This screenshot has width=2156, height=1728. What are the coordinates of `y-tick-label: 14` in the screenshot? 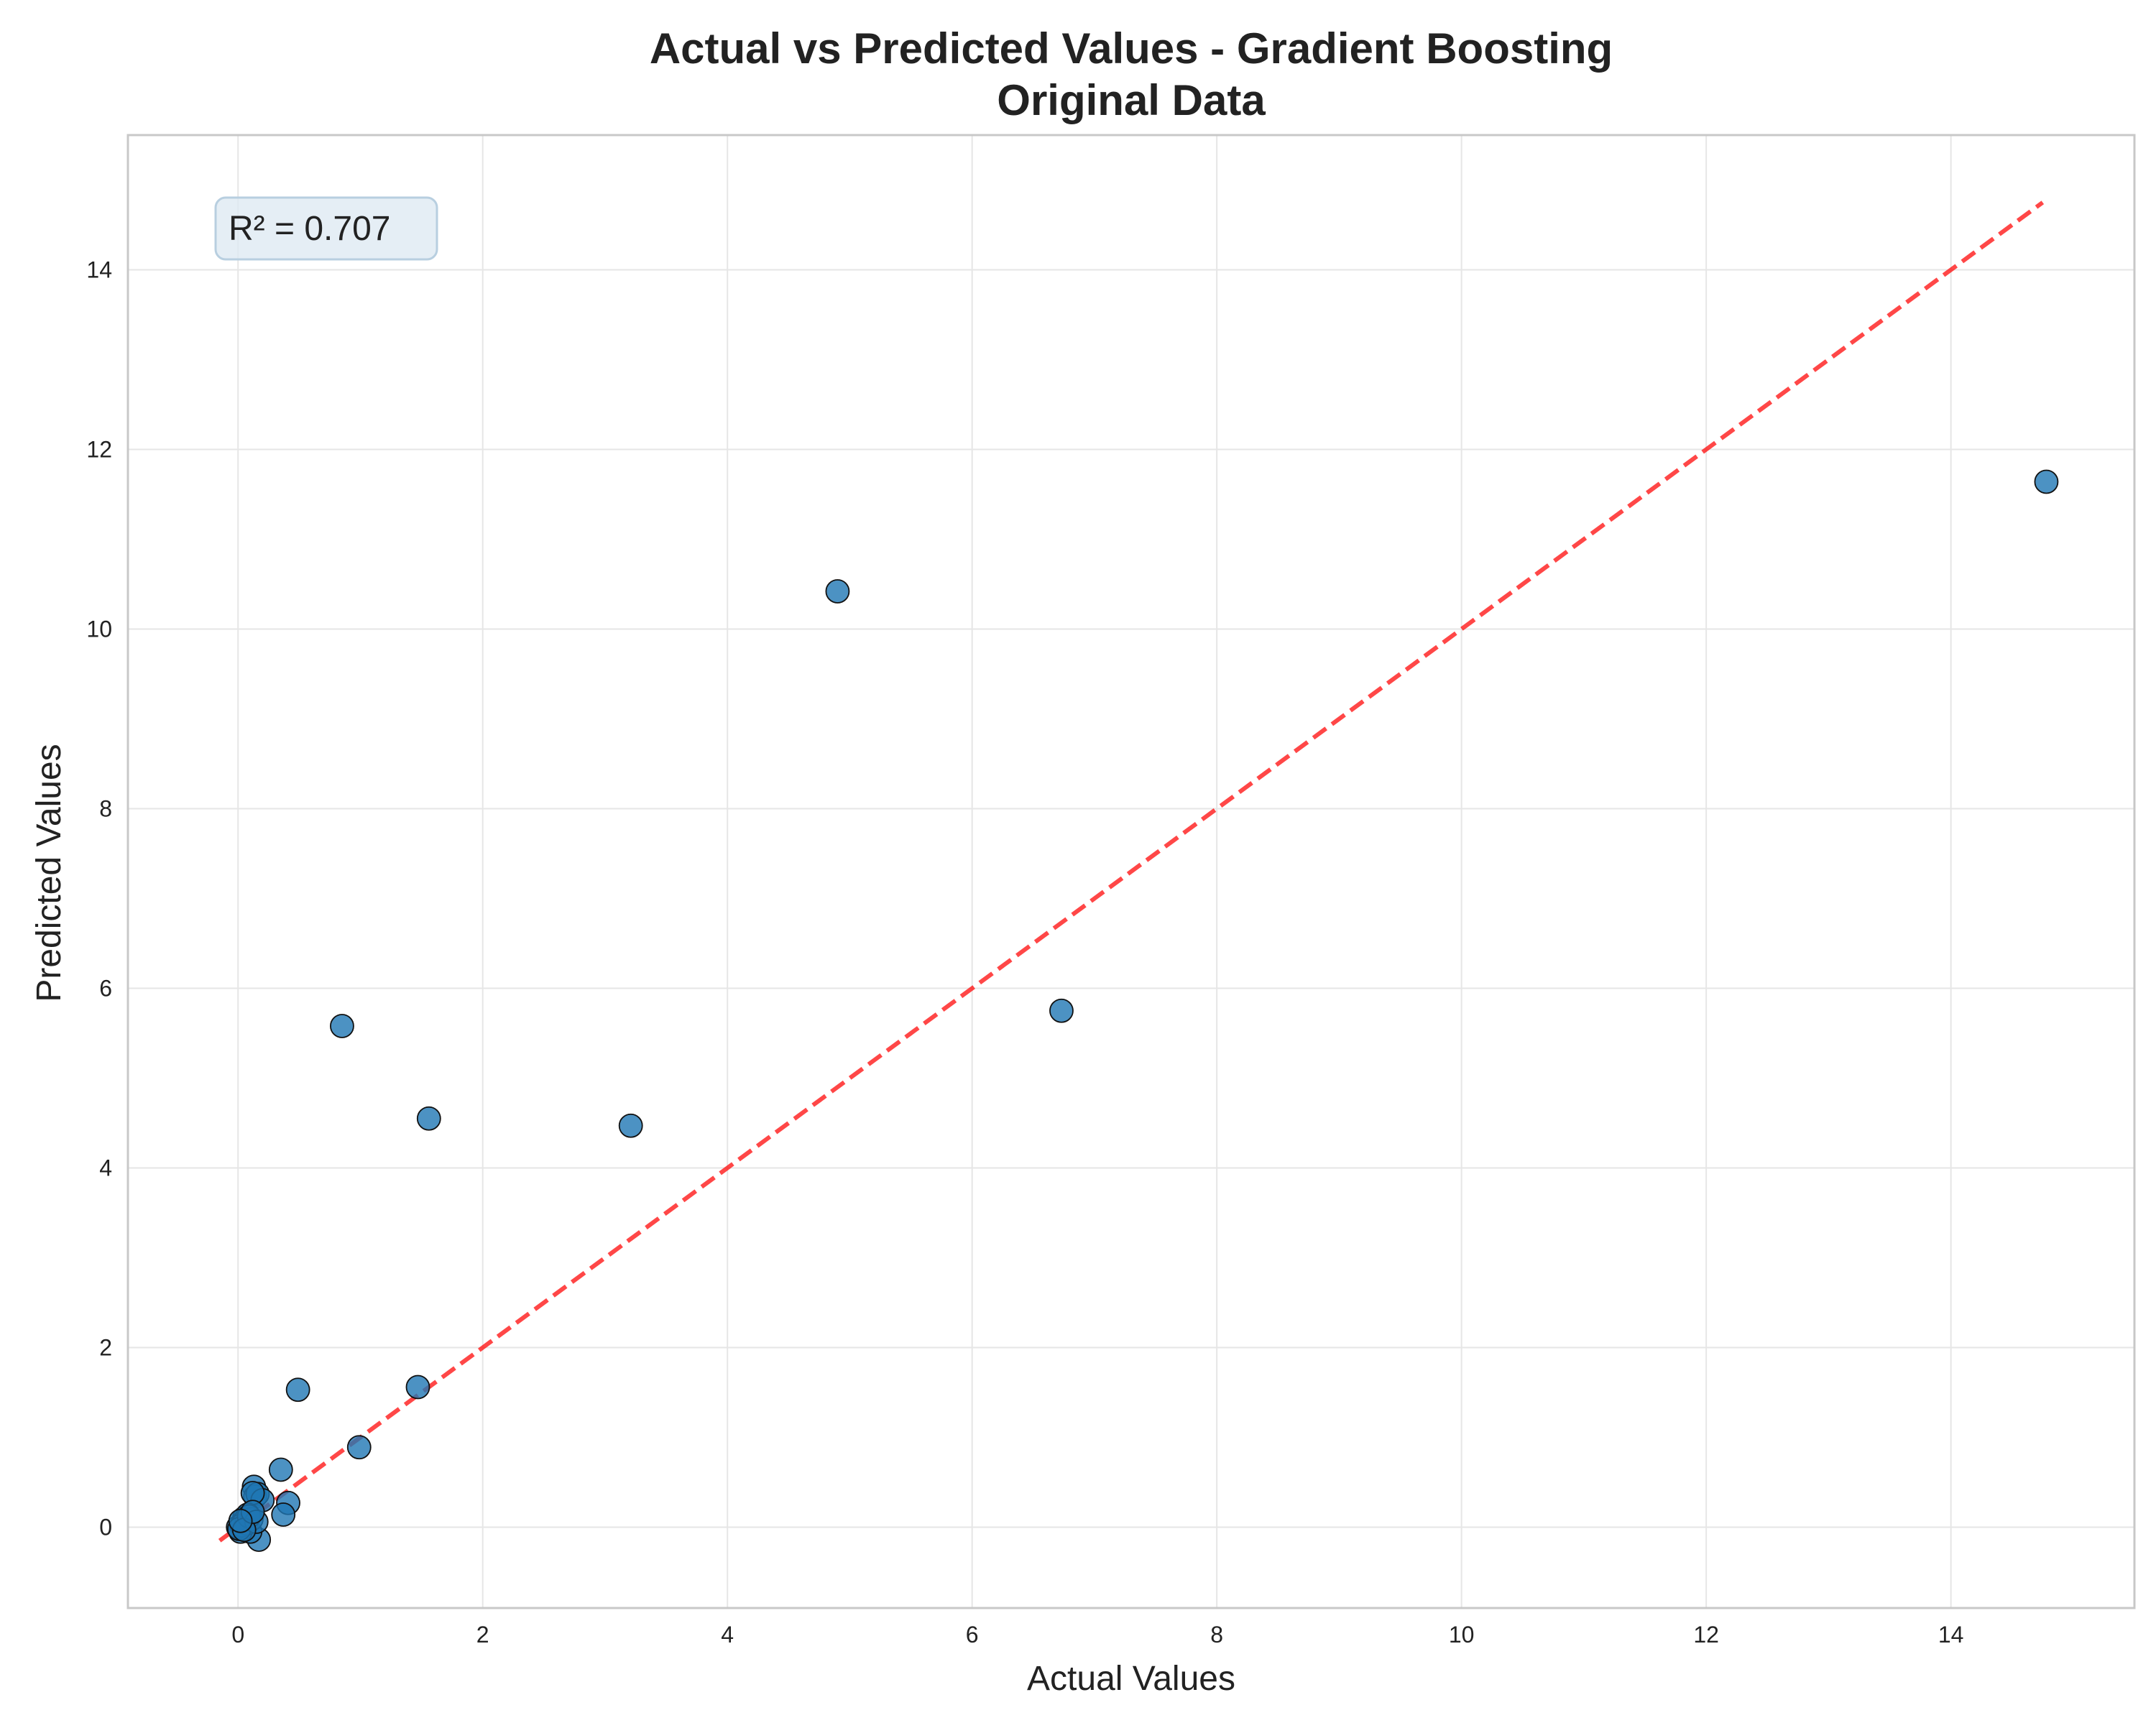 It's located at (99, 270).